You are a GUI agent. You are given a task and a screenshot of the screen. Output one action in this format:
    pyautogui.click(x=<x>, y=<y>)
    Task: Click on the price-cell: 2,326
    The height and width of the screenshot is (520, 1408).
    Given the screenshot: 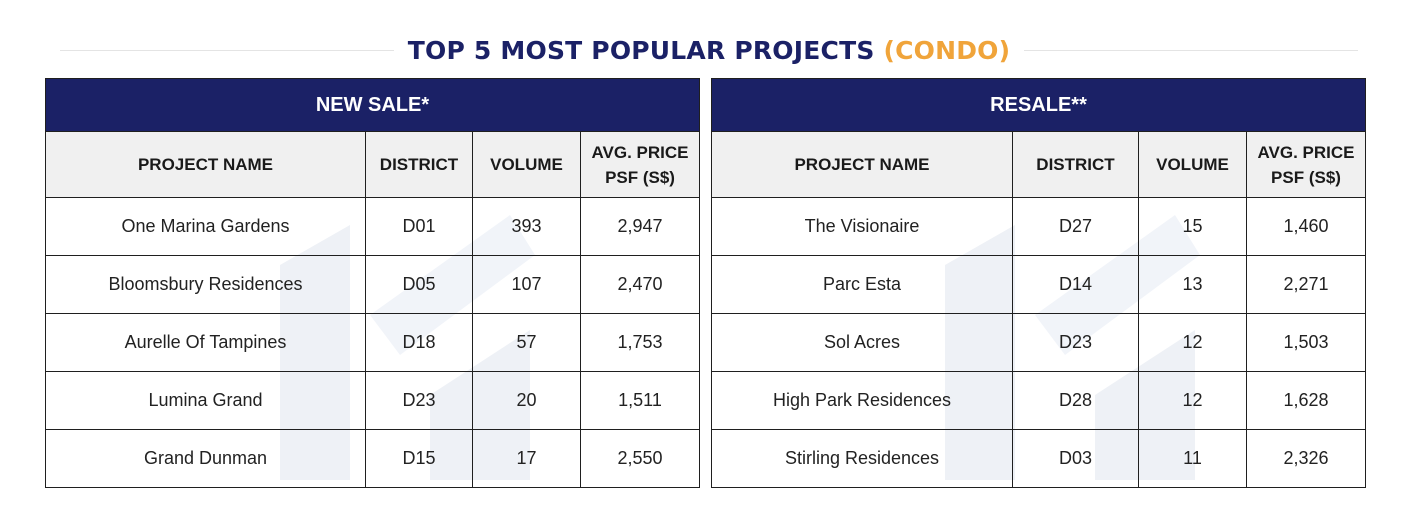 What is the action you would take?
    pyautogui.click(x=1306, y=458)
    